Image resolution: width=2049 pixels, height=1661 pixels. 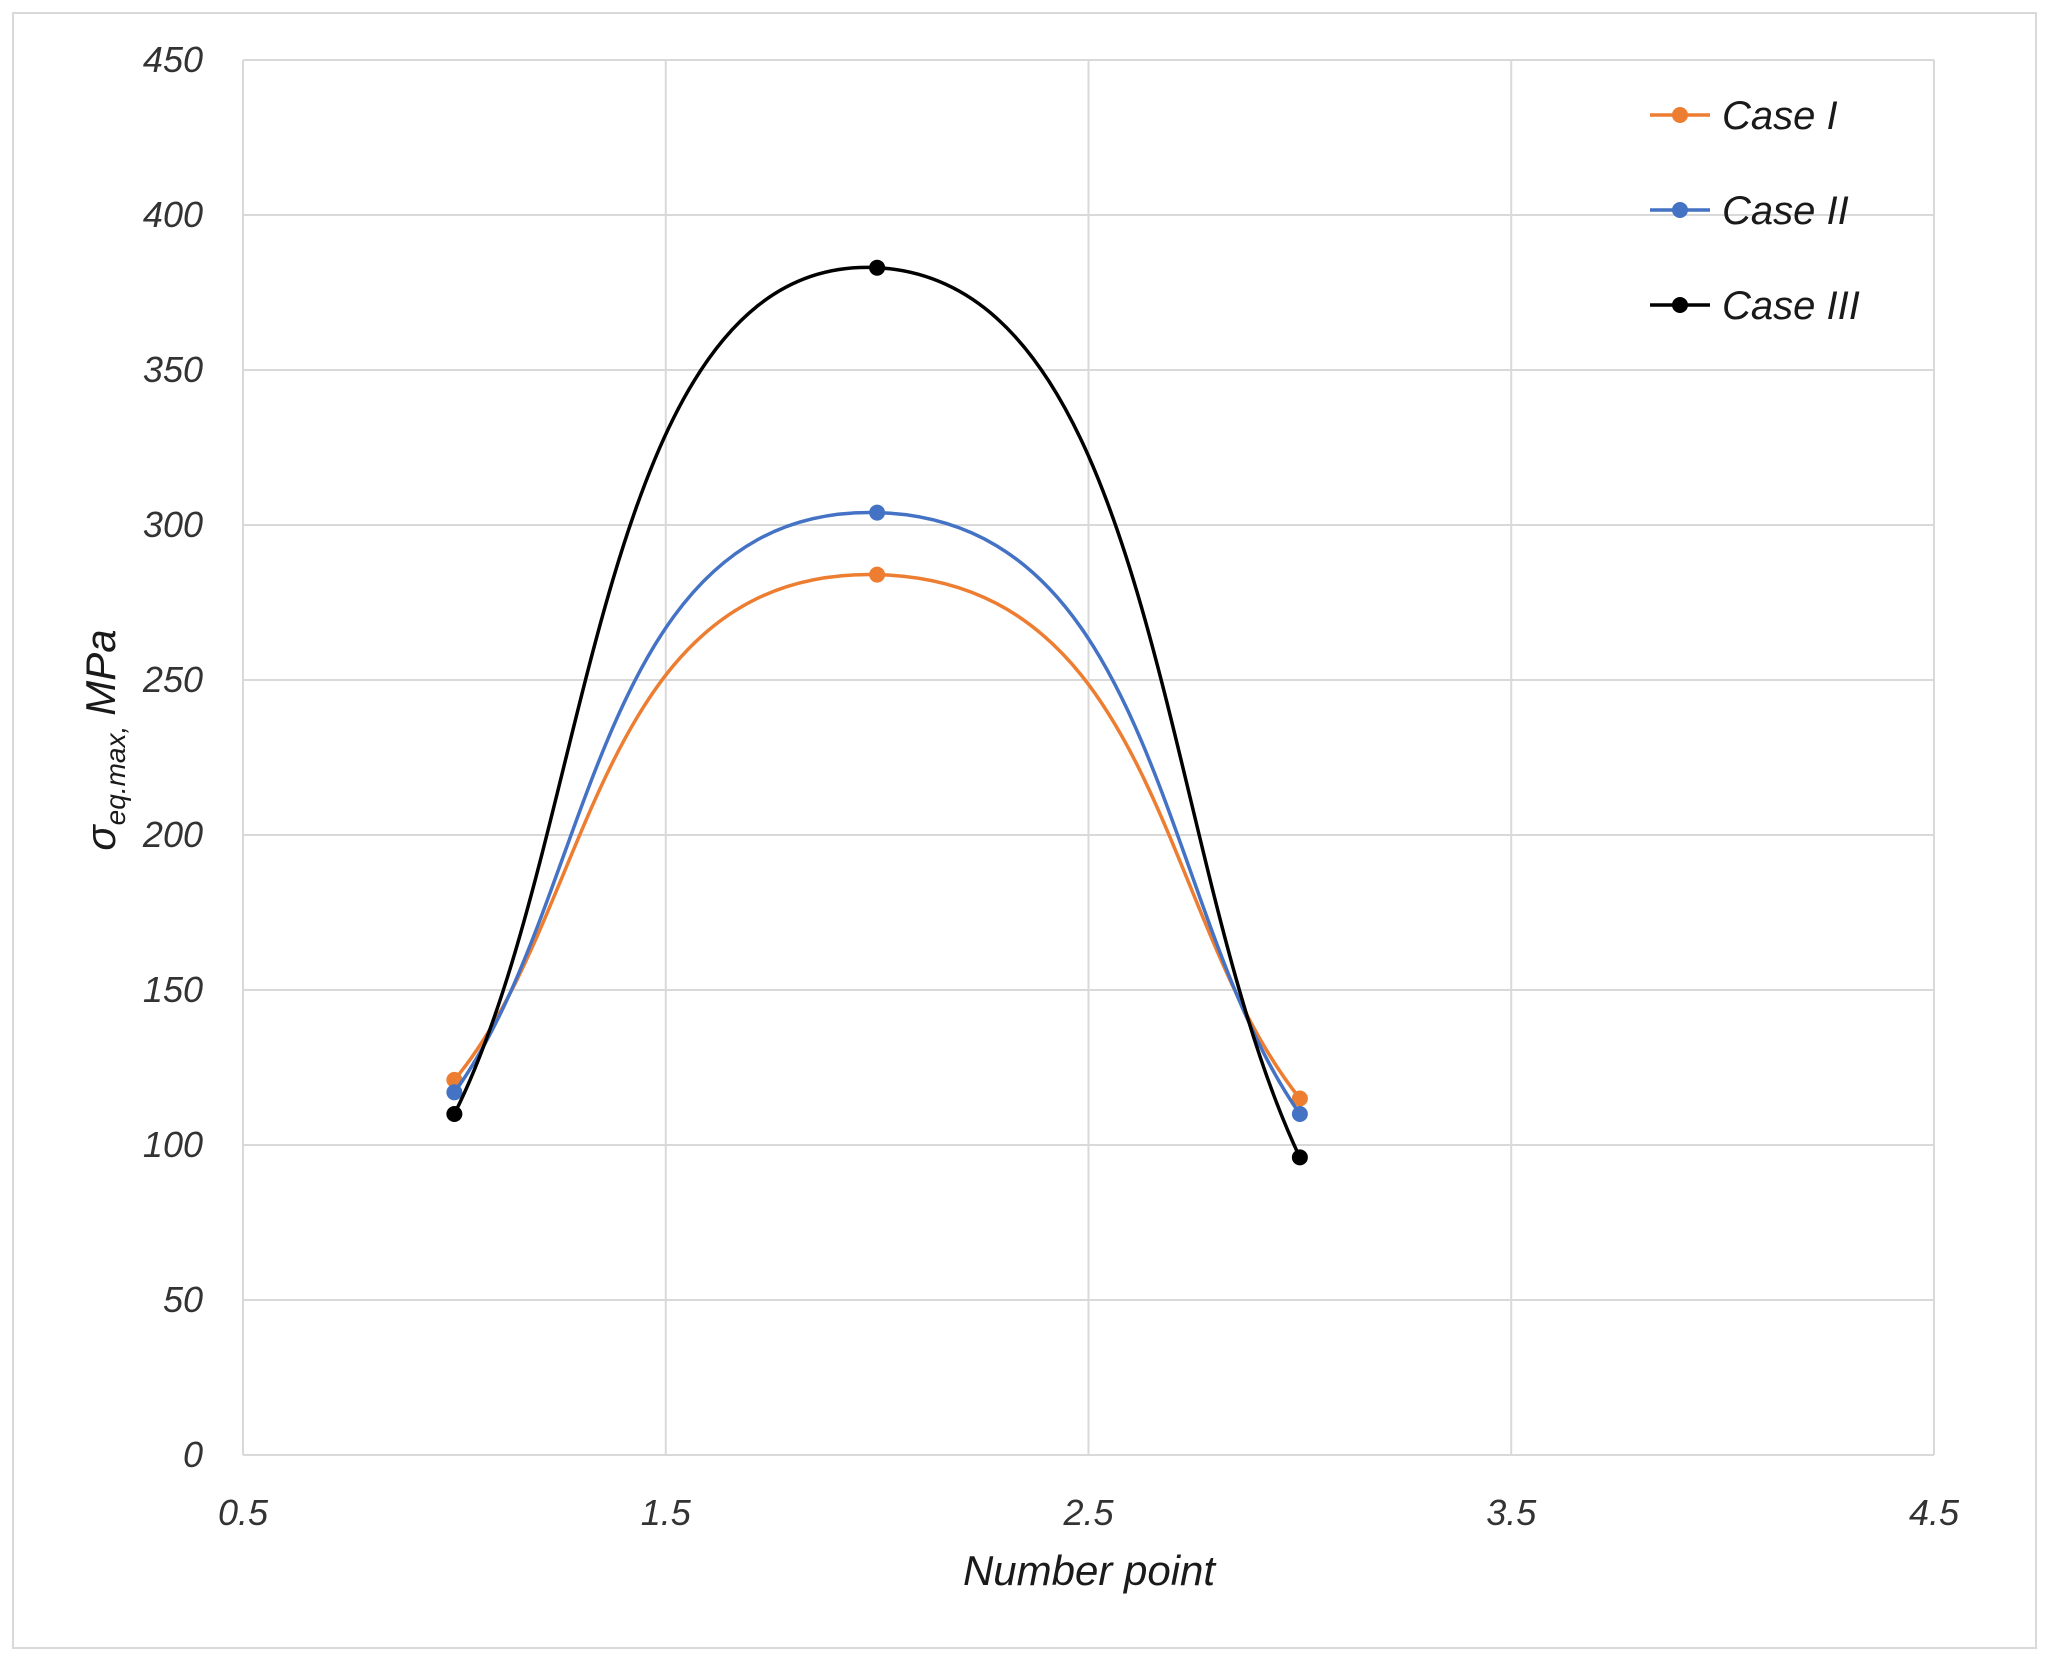 I want to click on y-axis-symbol: σ, so click(x=100, y=837).